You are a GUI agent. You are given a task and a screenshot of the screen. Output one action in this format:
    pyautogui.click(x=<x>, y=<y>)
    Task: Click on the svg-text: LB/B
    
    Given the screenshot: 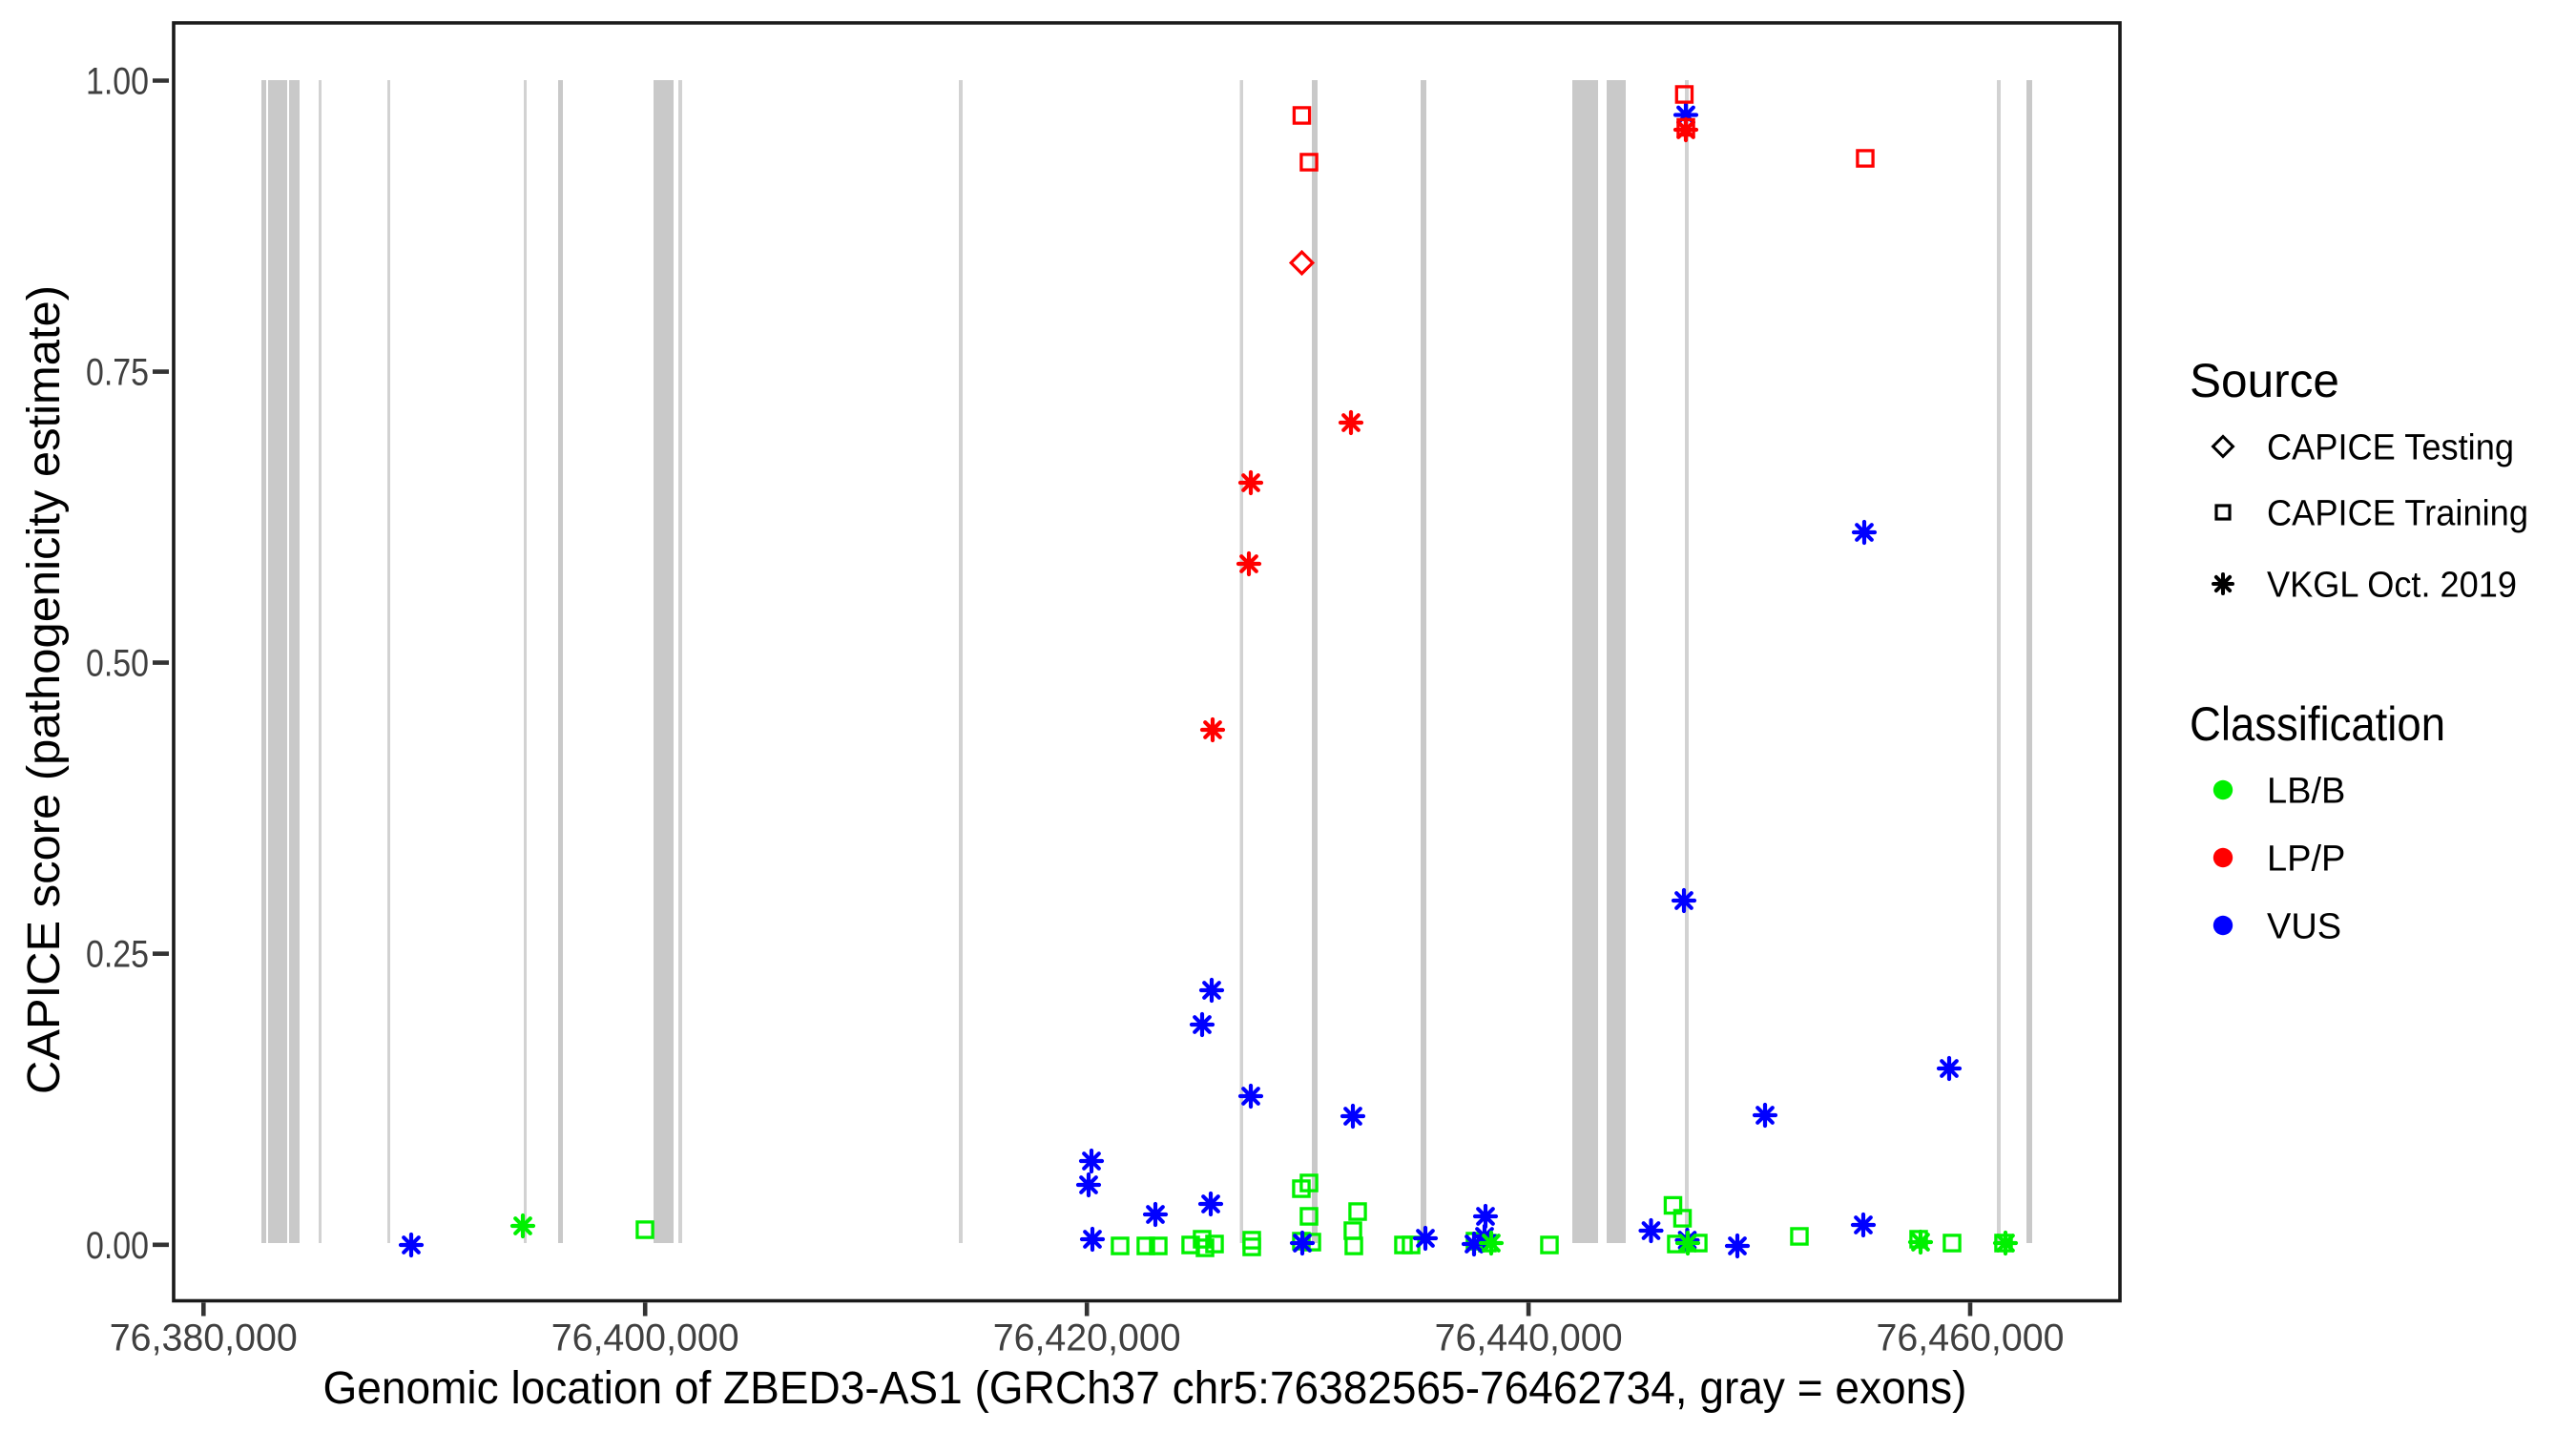 What is the action you would take?
    pyautogui.click(x=2306, y=792)
    